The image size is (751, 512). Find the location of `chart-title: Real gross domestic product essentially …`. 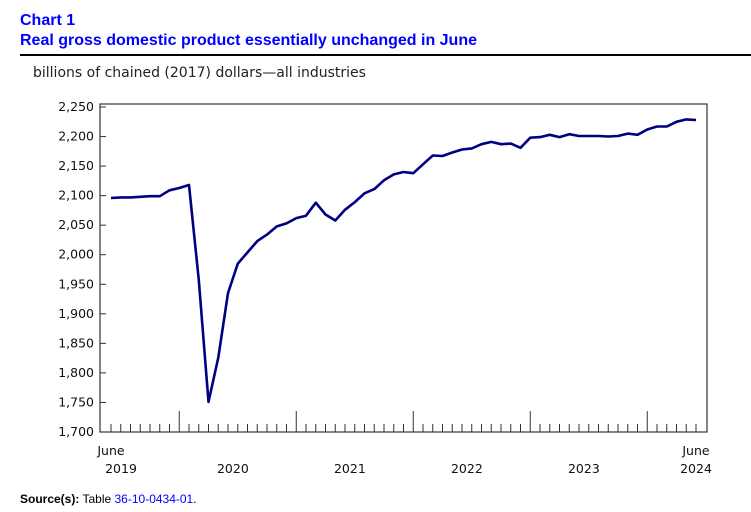

chart-title: Real gross domestic product essentially … is located at coordinates (248, 40).